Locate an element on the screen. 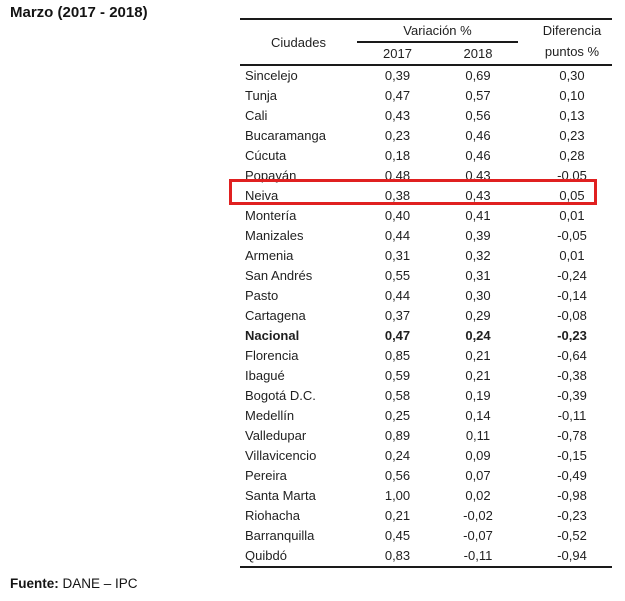 The height and width of the screenshot is (601, 625). value-2017-cell: 0,83 is located at coordinates (397, 555).